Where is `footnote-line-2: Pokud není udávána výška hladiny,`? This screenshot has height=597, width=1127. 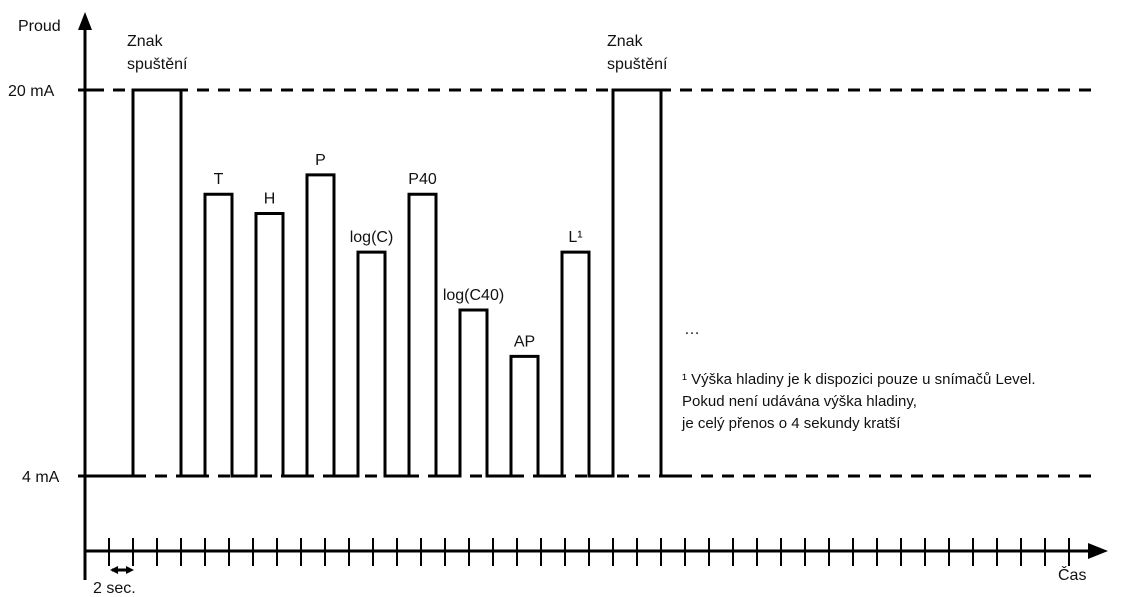 footnote-line-2: Pokud není udávána výška hladiny, is located at coordinates (799, 401).